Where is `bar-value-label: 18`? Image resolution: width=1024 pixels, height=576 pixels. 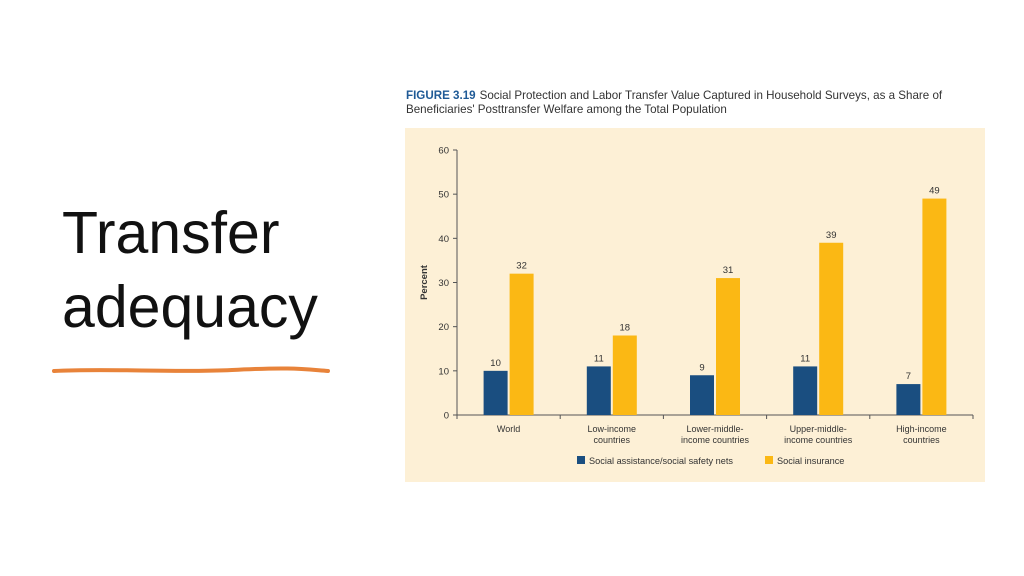
bar-value-label: 18 is located at coordinates (625, 328).